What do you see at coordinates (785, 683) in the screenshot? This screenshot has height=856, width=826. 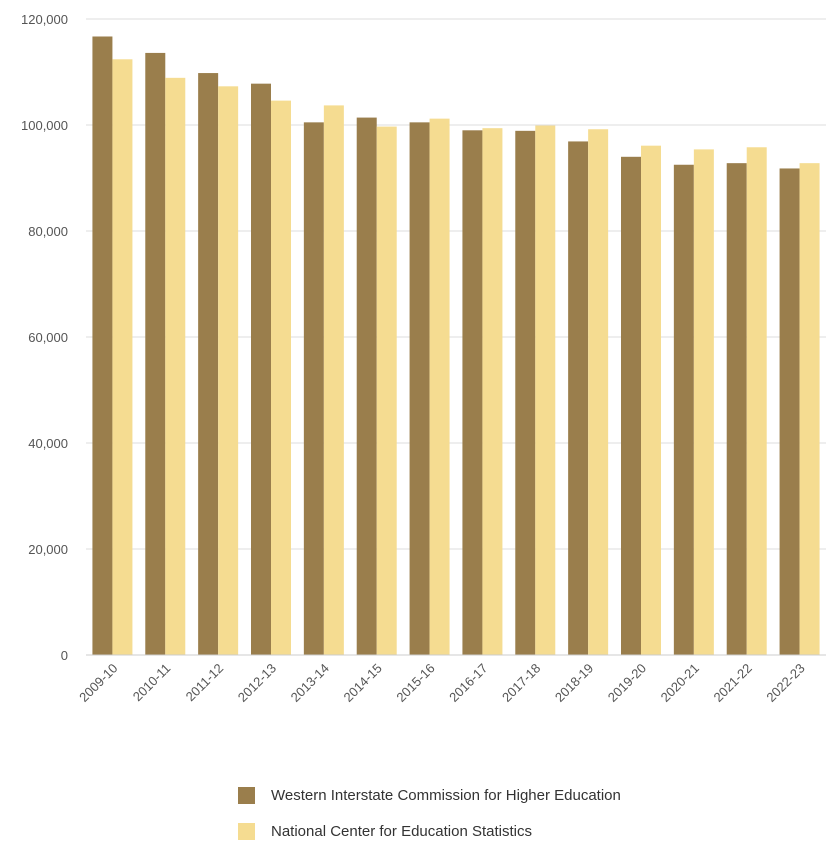 I see `x-tick-label: 2022-23` at bounding box center [785, 683].